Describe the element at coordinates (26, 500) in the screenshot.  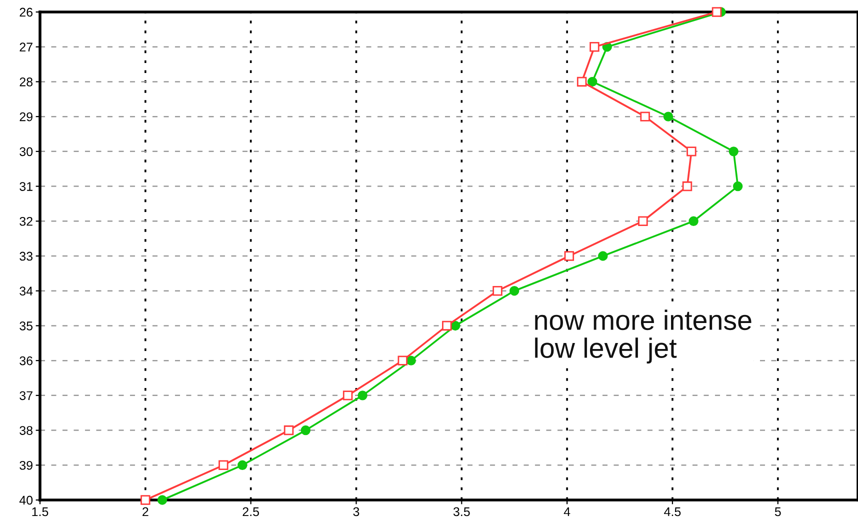
I see `y-tick-label: 40` at that location.